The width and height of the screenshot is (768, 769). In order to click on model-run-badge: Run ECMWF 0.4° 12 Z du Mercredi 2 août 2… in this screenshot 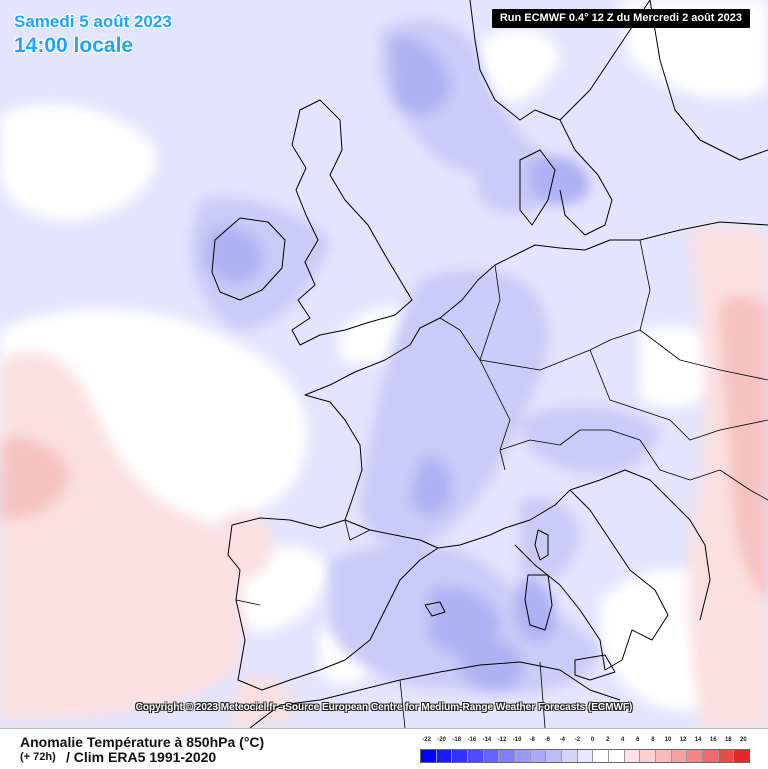, I will do `click(620, 18)`.